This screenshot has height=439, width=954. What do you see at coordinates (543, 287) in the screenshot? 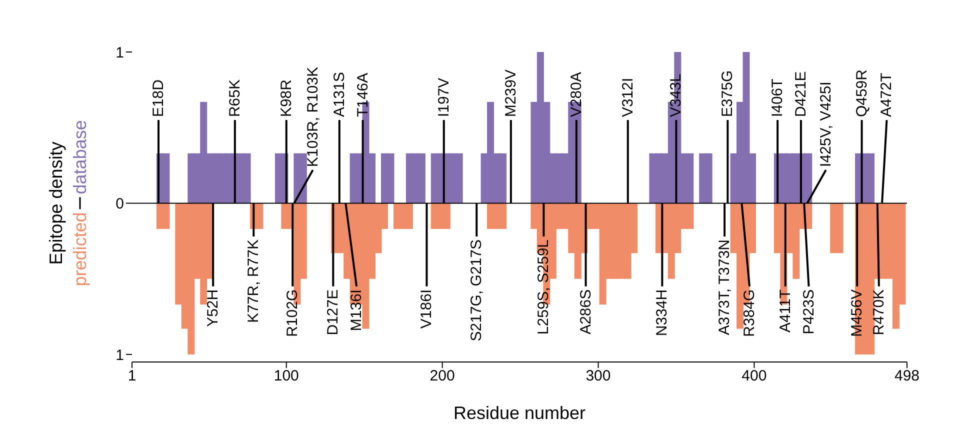
I see `annotation: L259S, S259L` at bounding box center [543, 287].